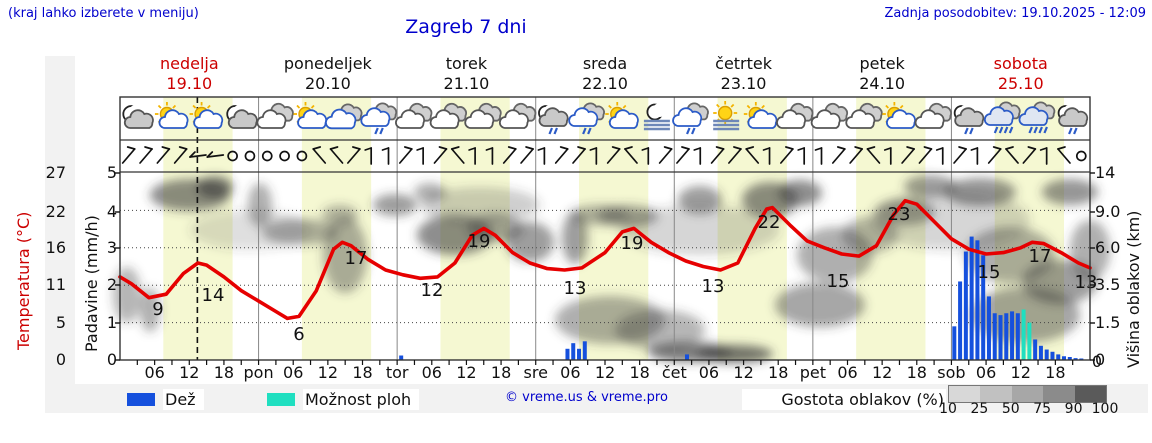 The height and width of the screenshot is (443, 1152). I want to click on rain-legend-label: Dež, so click(183, 399).